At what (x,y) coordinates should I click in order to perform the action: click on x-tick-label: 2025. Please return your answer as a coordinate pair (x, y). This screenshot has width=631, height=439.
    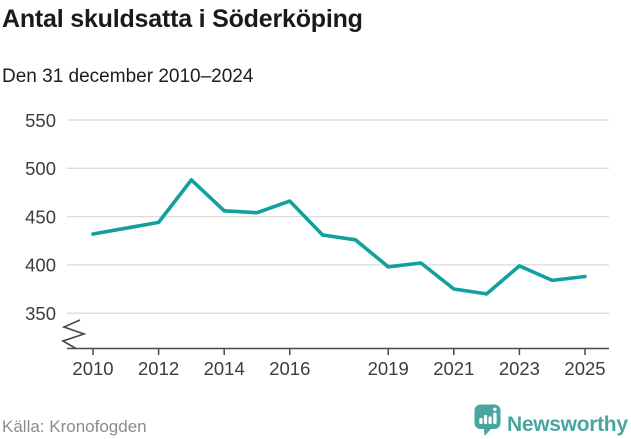
    Looking at the image, I should click on (584, 368).